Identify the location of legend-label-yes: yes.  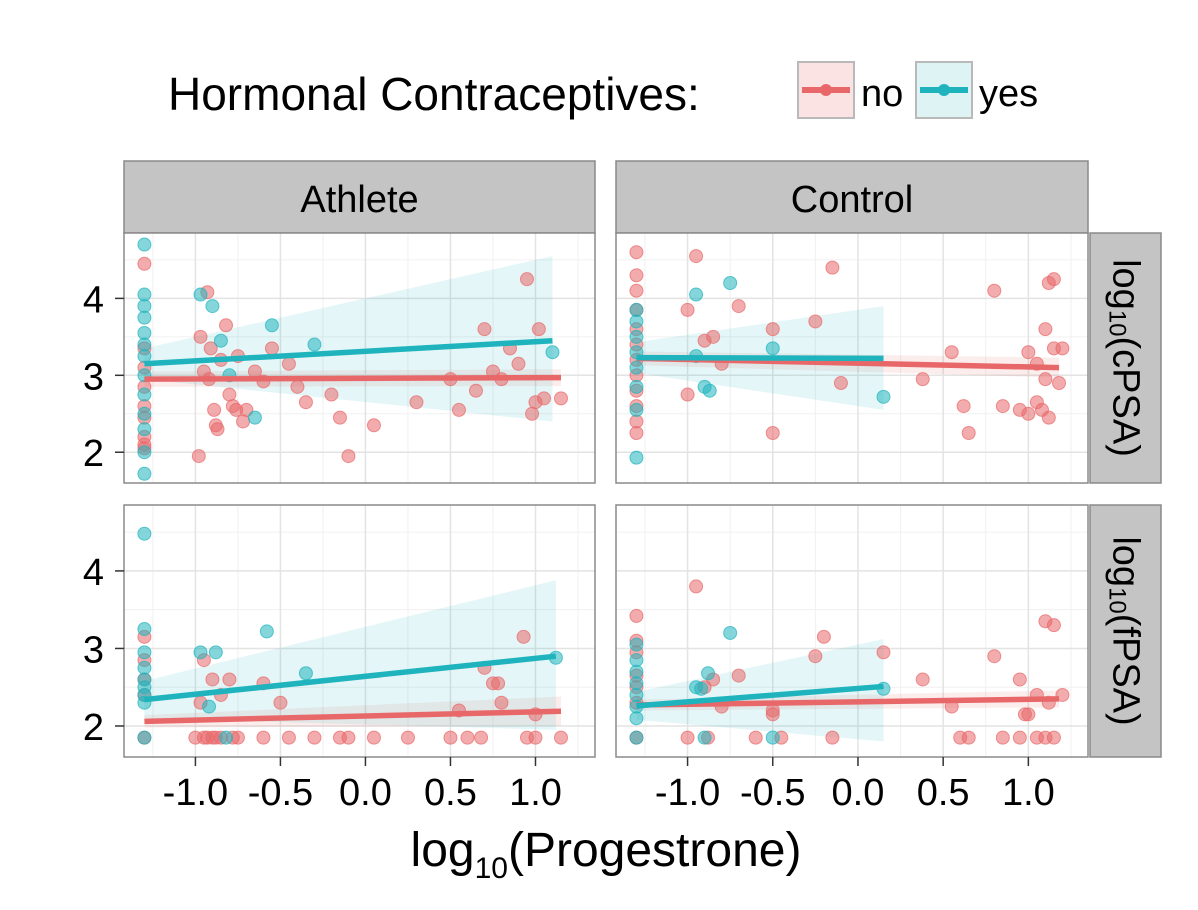
(1008, 94).